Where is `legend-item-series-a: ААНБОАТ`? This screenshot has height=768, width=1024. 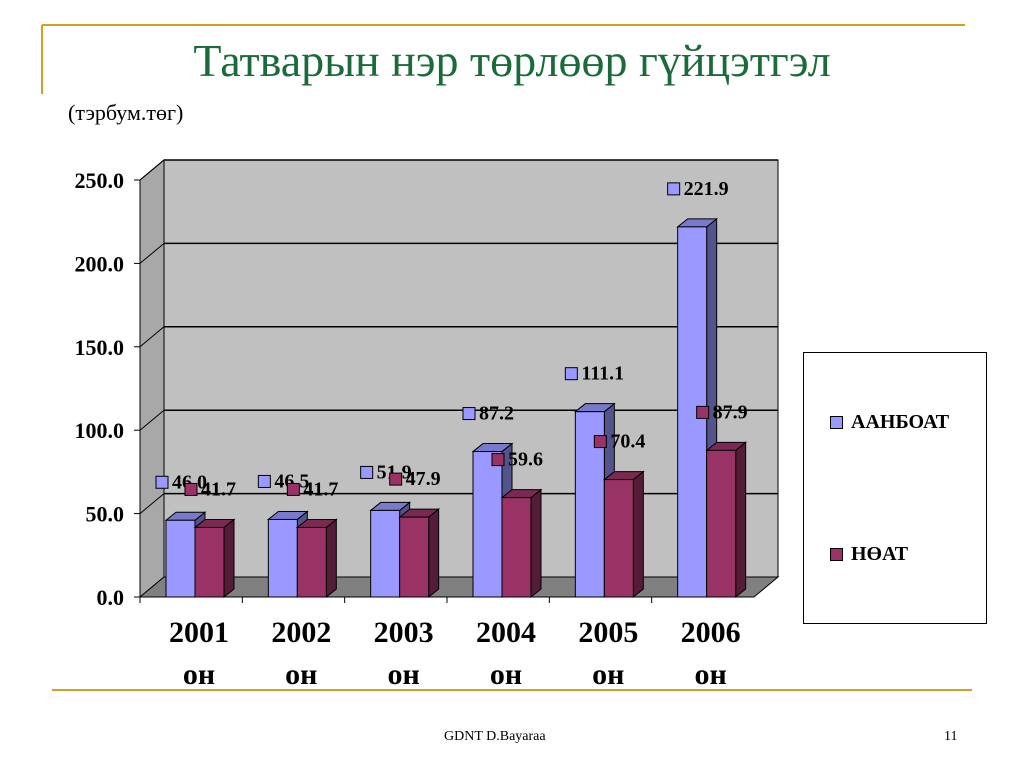
legend-item-series-a: ААНБОАТ is located at coordinates (889, 422).